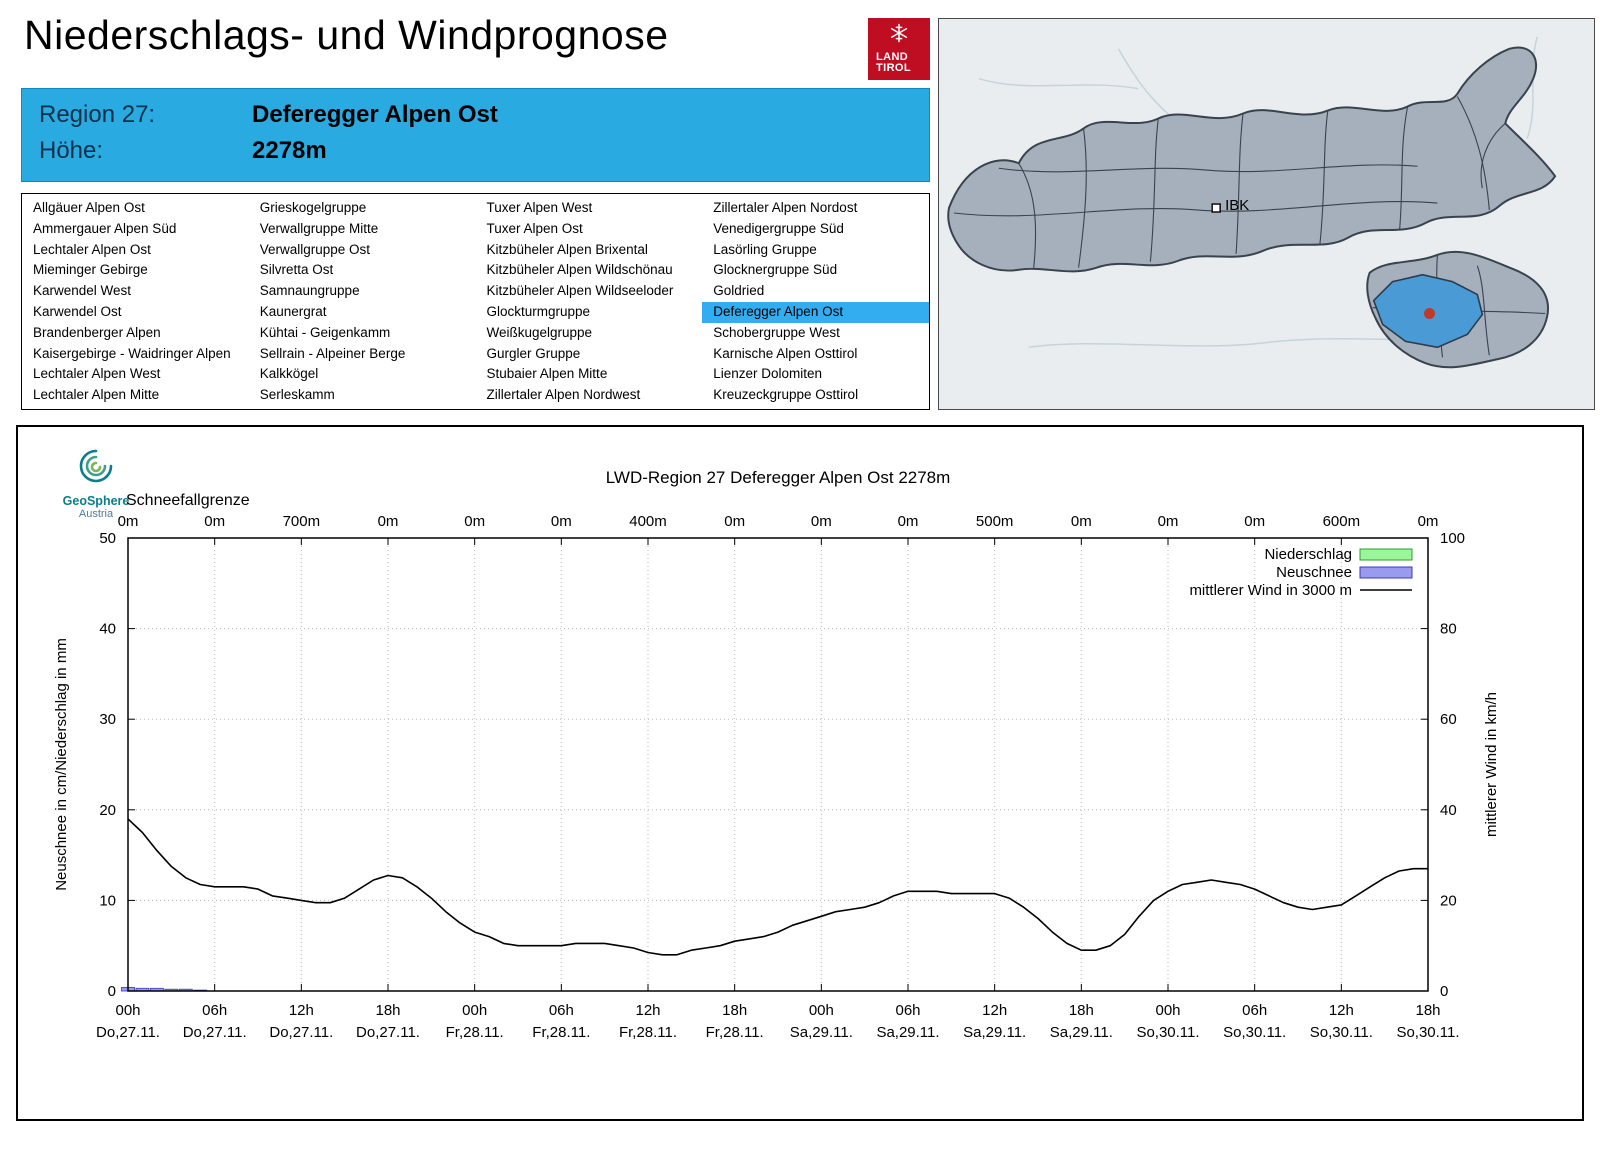 The height and width of the screenshot is (1153, 1600). What do you see at coordinates (1342, 521) in the screenshot?
I see `snowline-value: 600m` at bounding box center [1342, 521].